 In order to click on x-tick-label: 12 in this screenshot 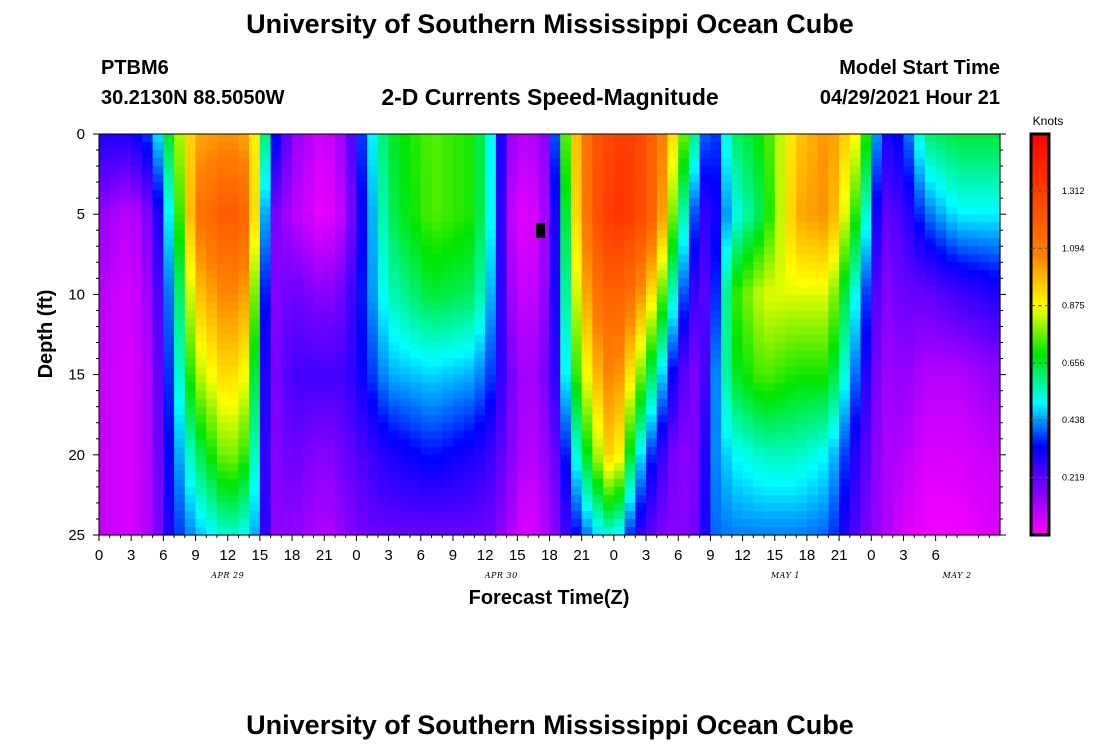, I will do `click(227, 555)`.